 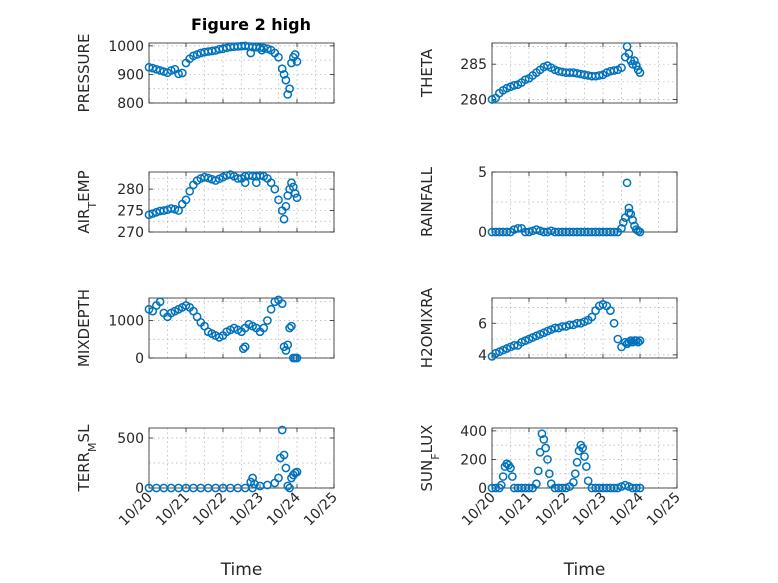 I want to click on subplot-mixdepth: 0 1000 MIXDEPTH, so click(x=205, y=328).